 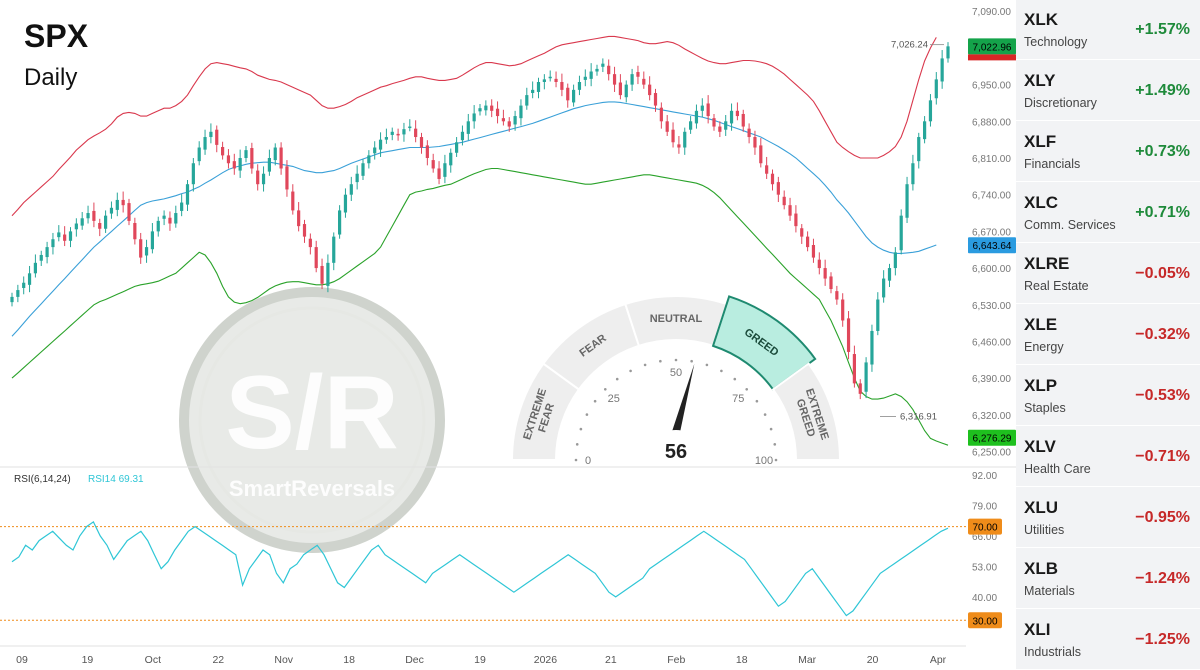 I want to click on sector-change: −0.53%, so click(x=1162, y=395).